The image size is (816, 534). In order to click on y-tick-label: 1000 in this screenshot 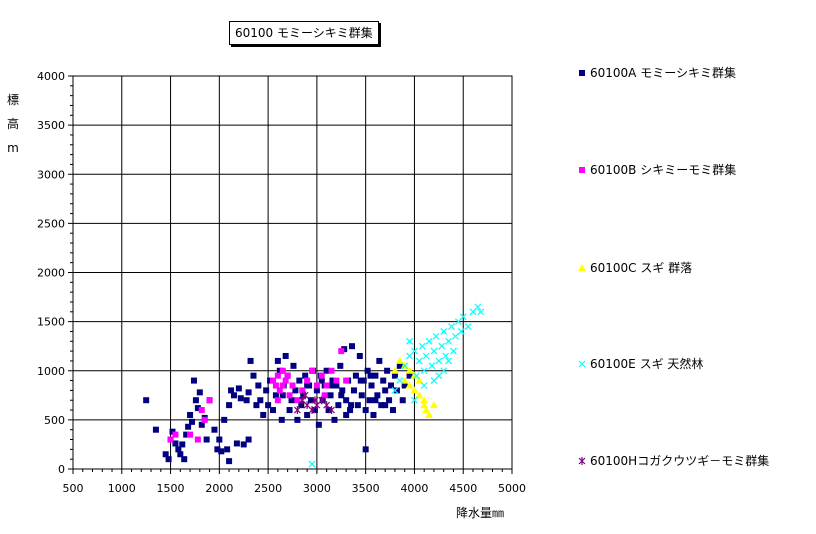, I will do `click(51, 371)`.